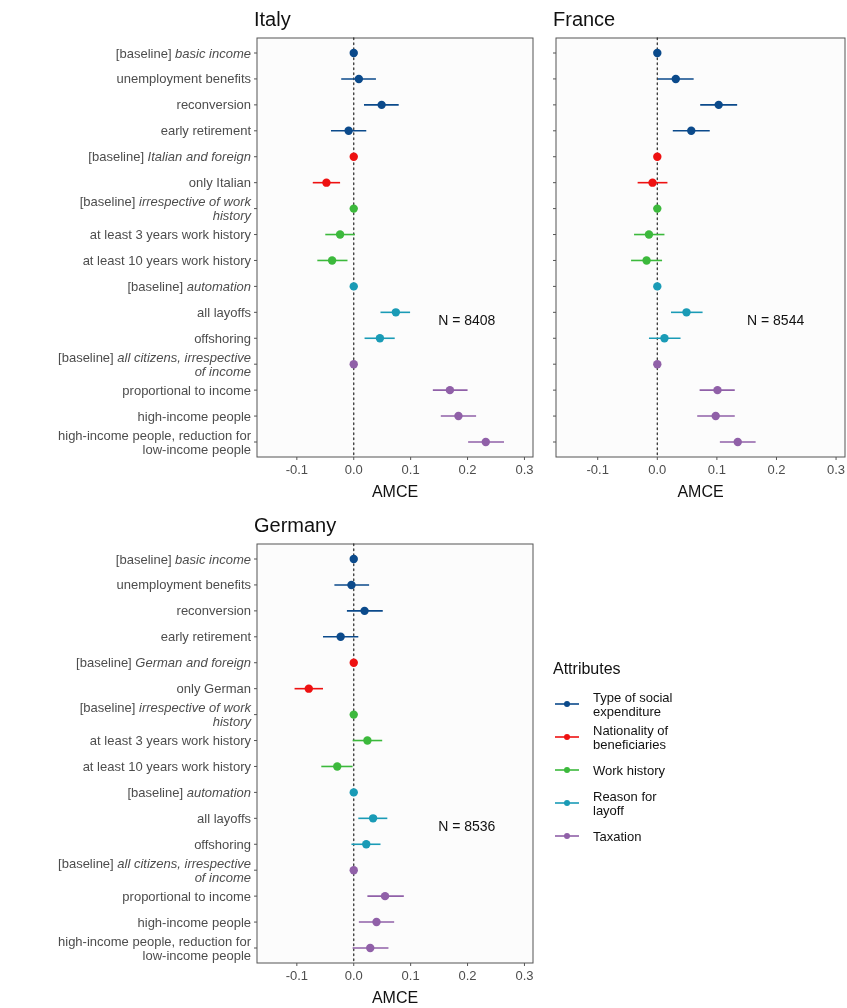 The height and width of the screenshot is (1008, 847). I want to click on y-tick-label: only German, so click(213, 689).